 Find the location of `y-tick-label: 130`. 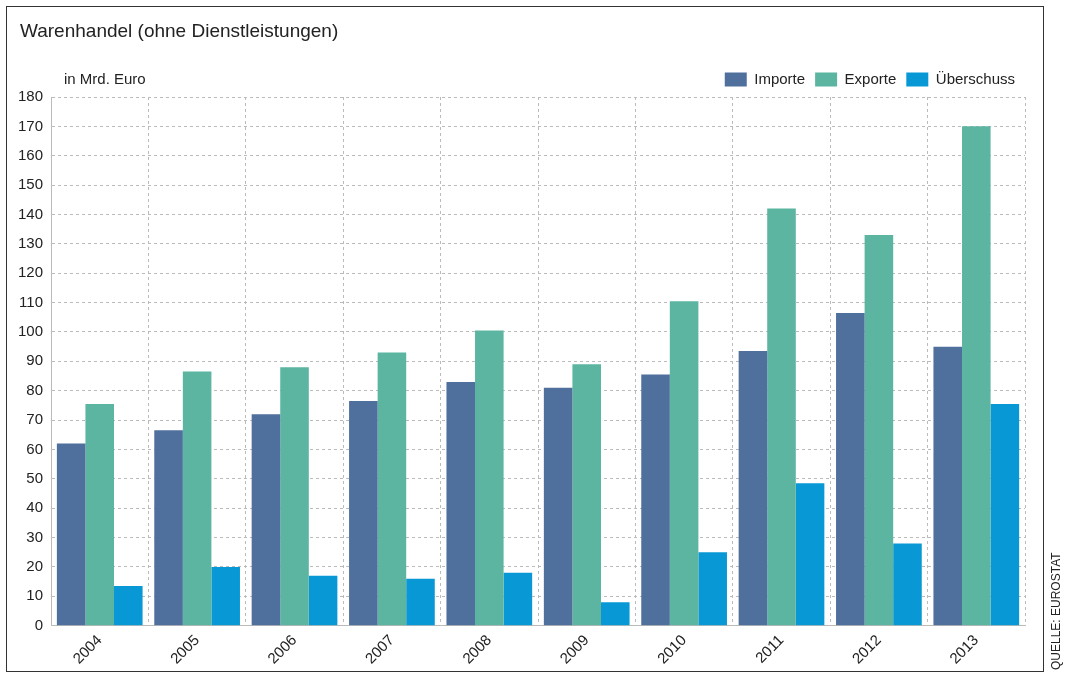

y-tick-label: 130 is located at coordinates (31, 242).